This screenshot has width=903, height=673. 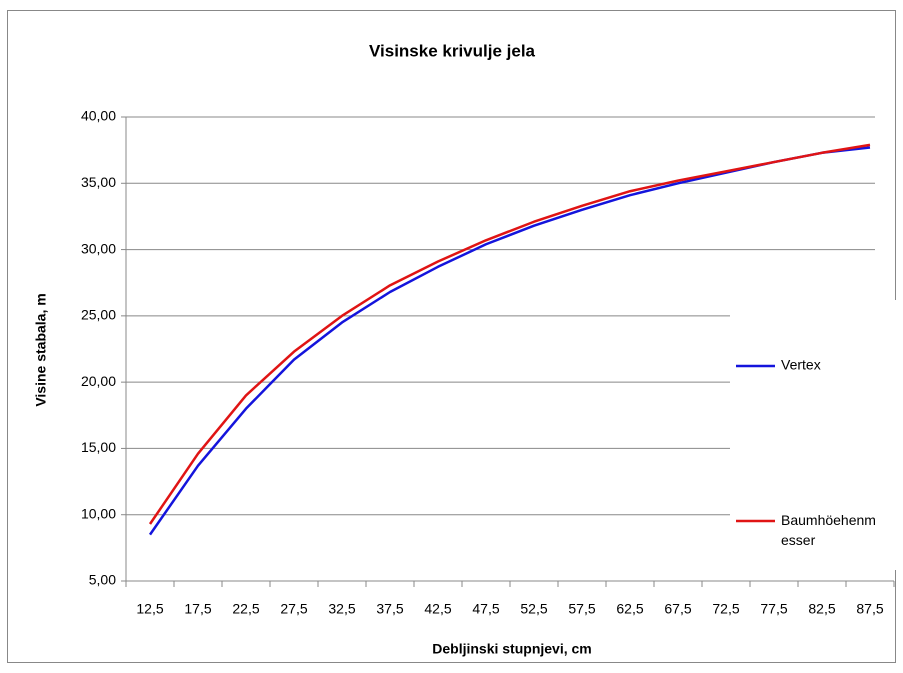 I want to click on x-tick-label: 62,5, so click(x=629, y=609).